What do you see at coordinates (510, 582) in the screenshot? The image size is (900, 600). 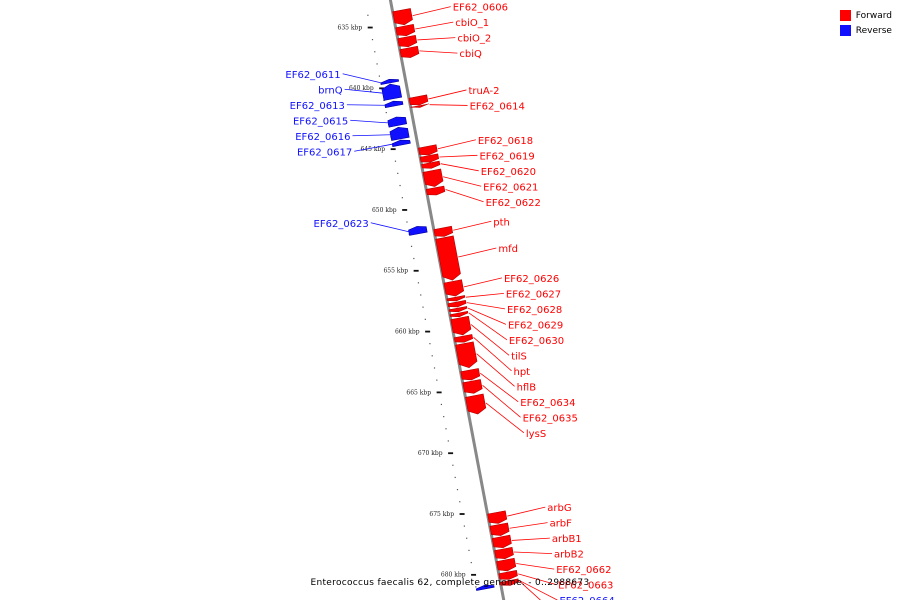 I see `gene-ogt` at bounding box center [510, 582].